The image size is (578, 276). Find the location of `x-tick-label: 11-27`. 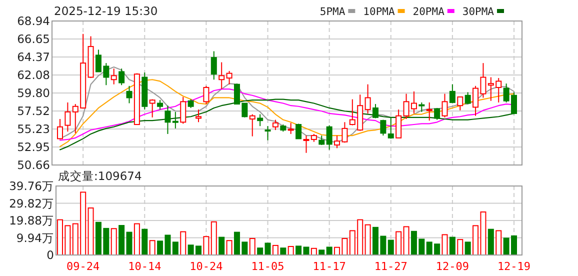

x-tick-label: 11-27 is located at coordinates (391, 266).